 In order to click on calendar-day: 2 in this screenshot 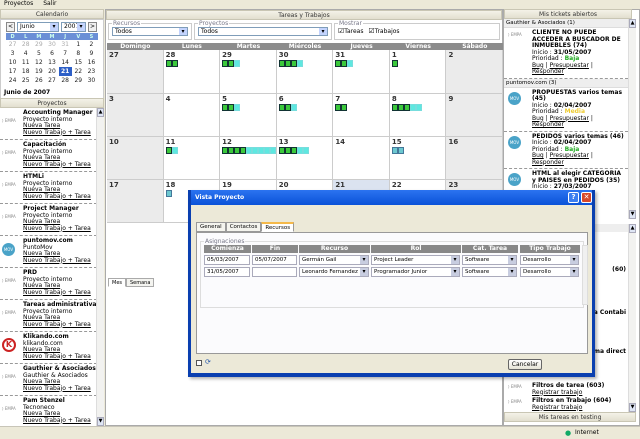, I will do `click(475, 71)`.